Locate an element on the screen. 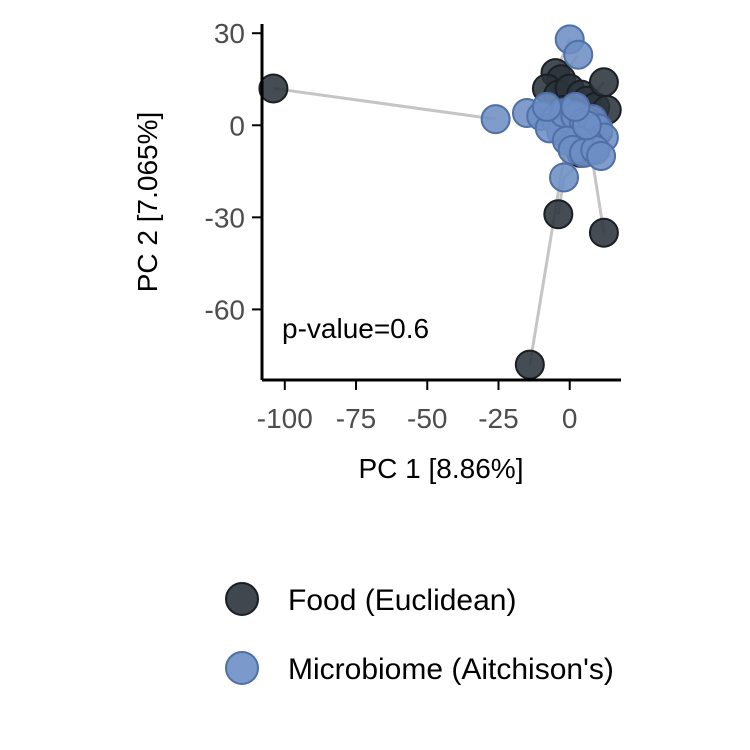  y-axis-title: PC 2 [7.065%] is located at coordinates (147, 202).